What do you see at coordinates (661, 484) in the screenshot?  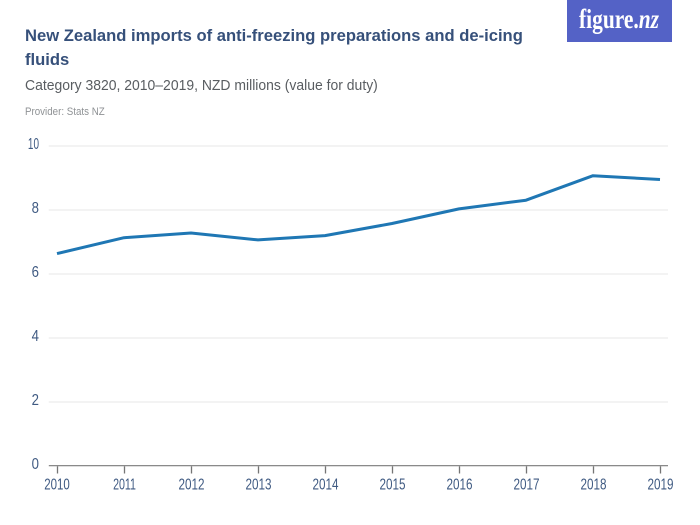 I see `svg-text: 2019` at bounding box center [661, 484].